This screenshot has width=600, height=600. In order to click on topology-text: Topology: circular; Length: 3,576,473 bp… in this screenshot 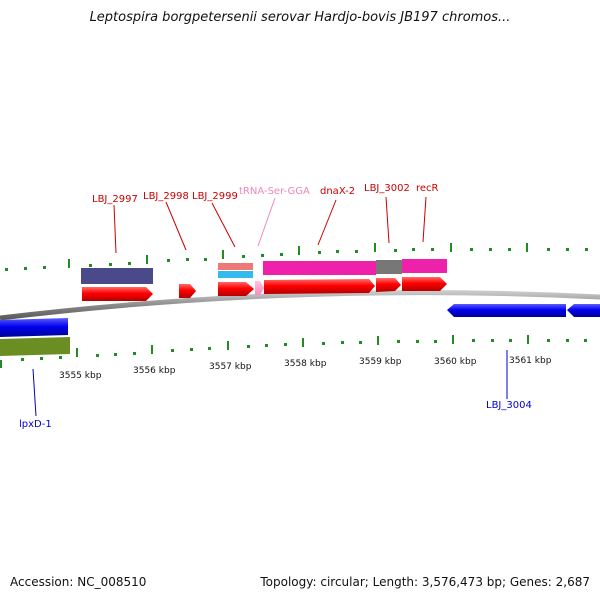, I will do `click(425, 582)`.